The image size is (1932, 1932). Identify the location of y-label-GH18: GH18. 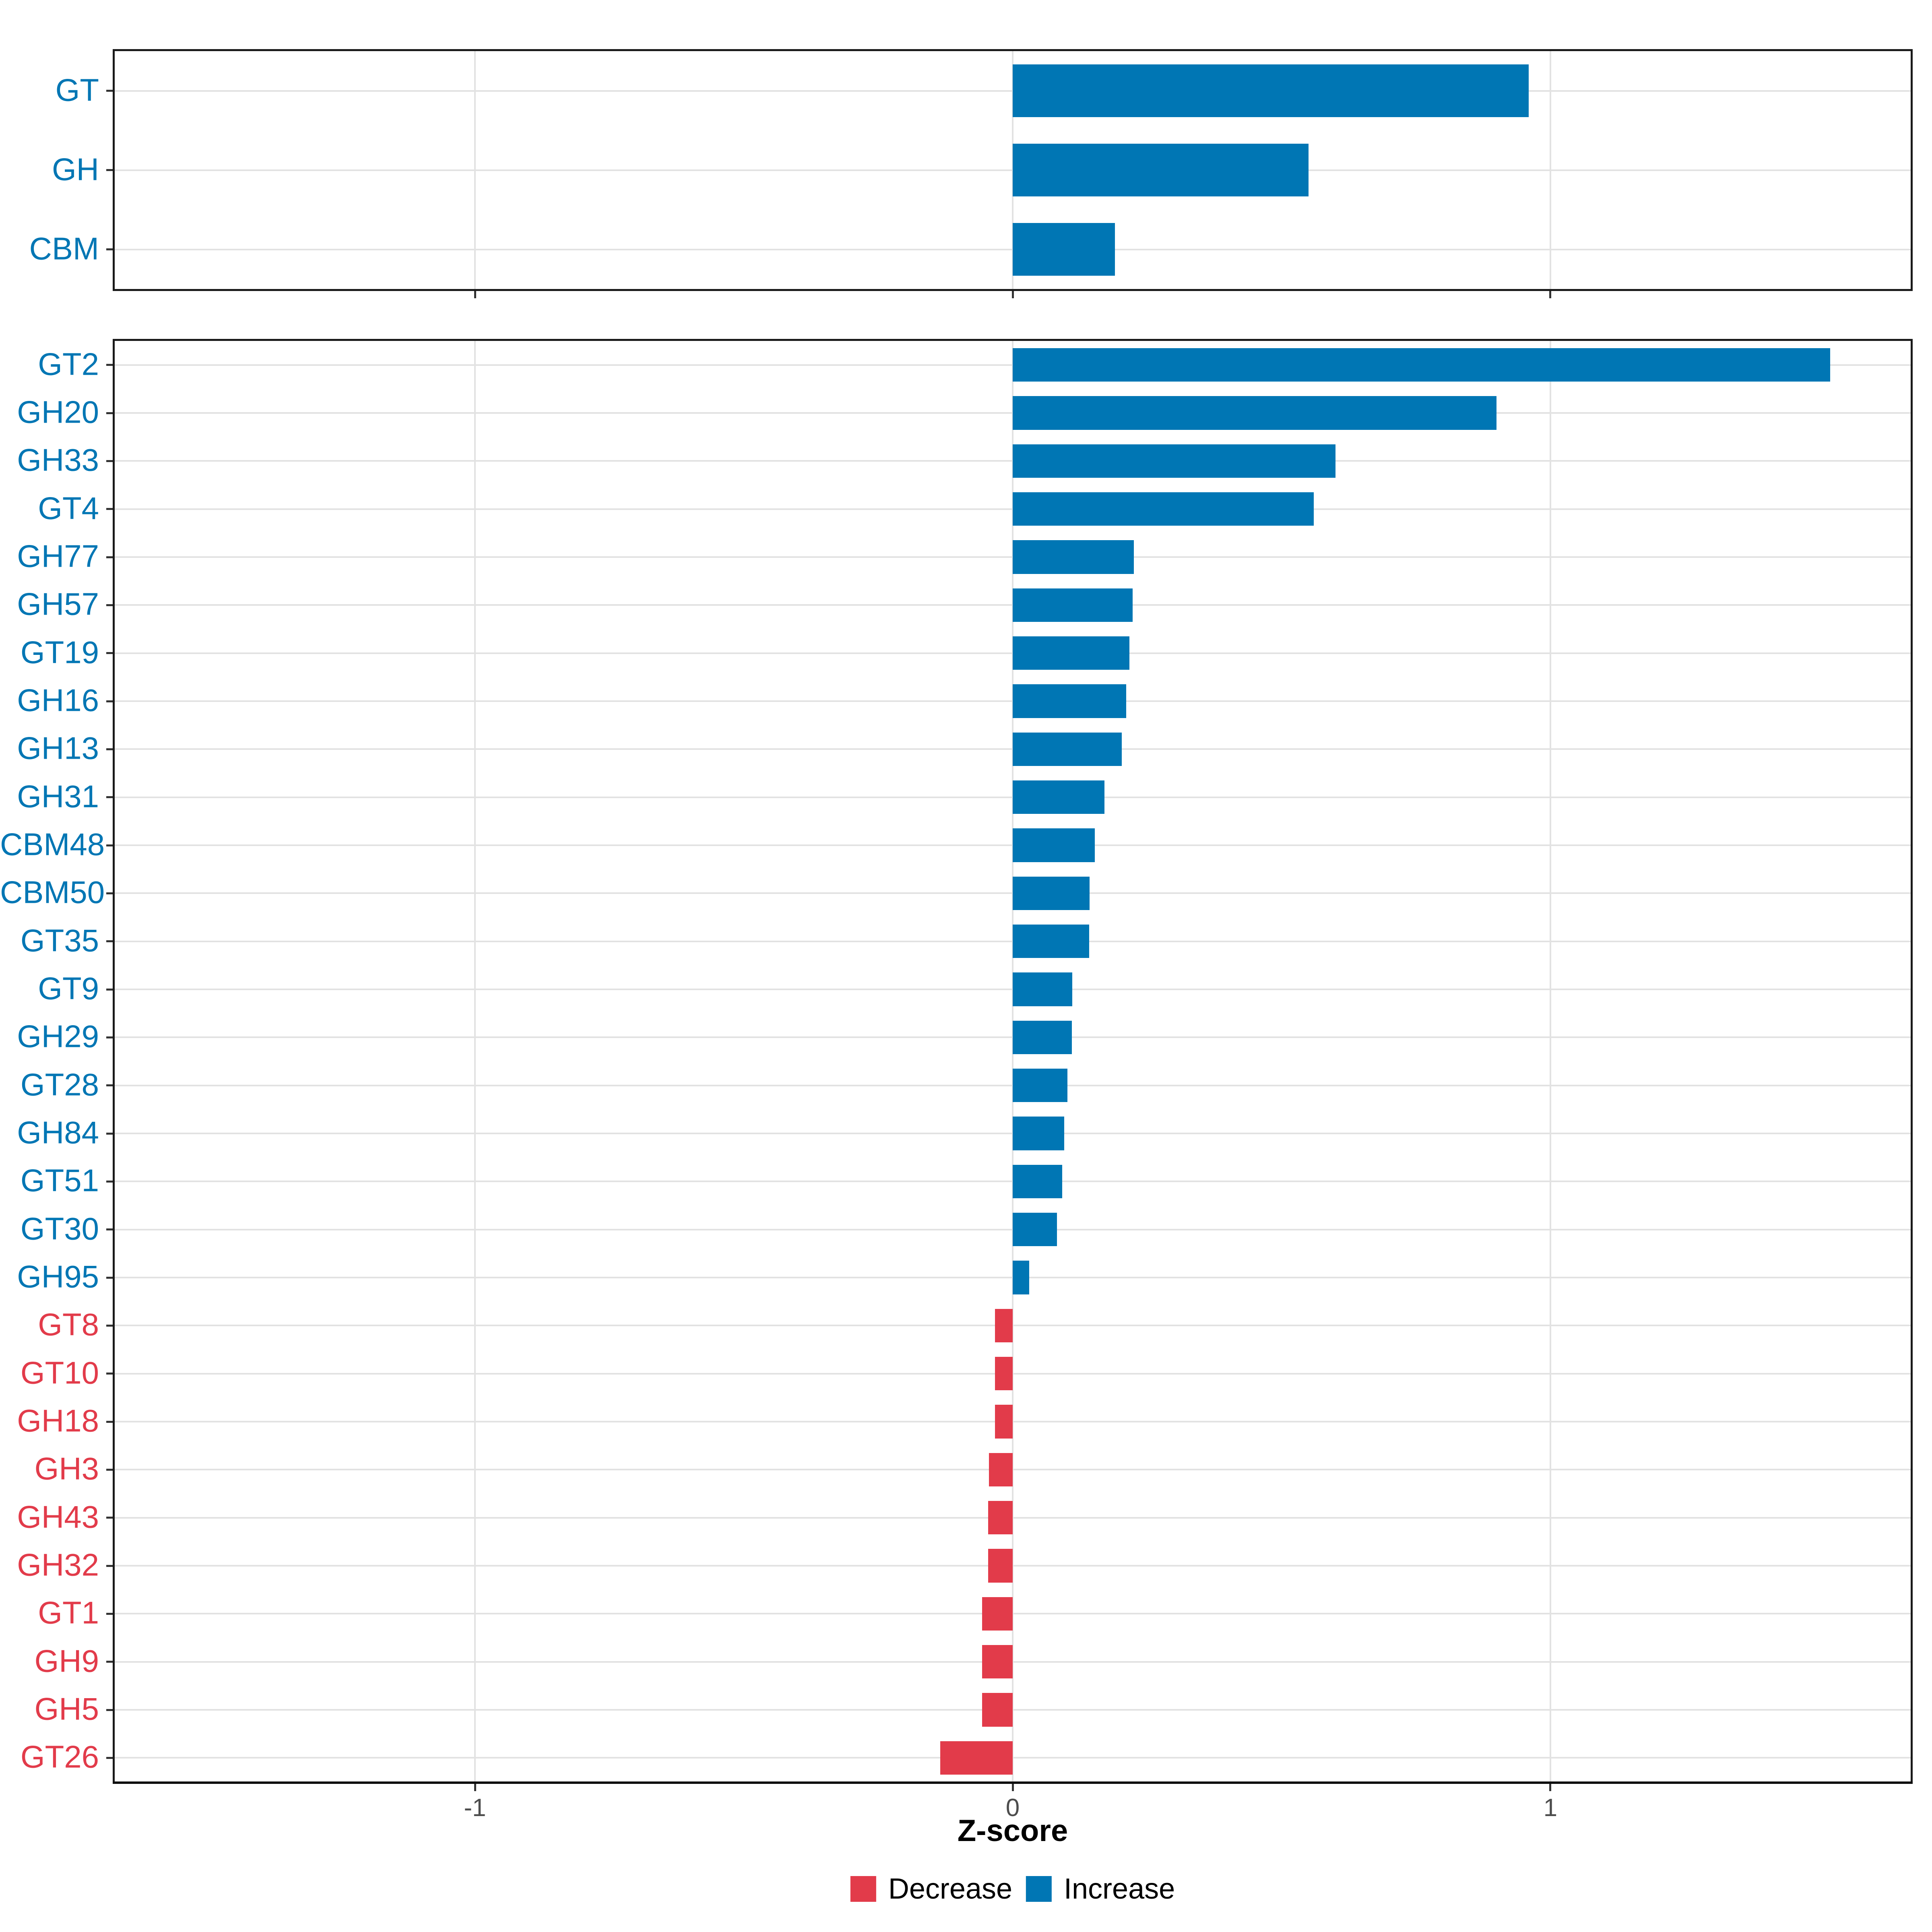
(58, 1421).